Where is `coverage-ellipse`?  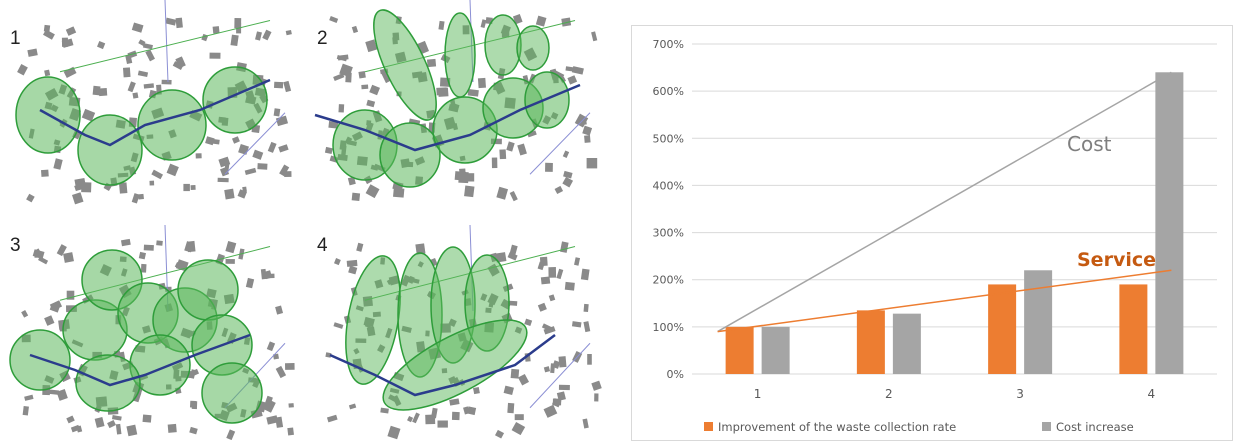
coverage-ellipse is located at coordinates (503, 45).